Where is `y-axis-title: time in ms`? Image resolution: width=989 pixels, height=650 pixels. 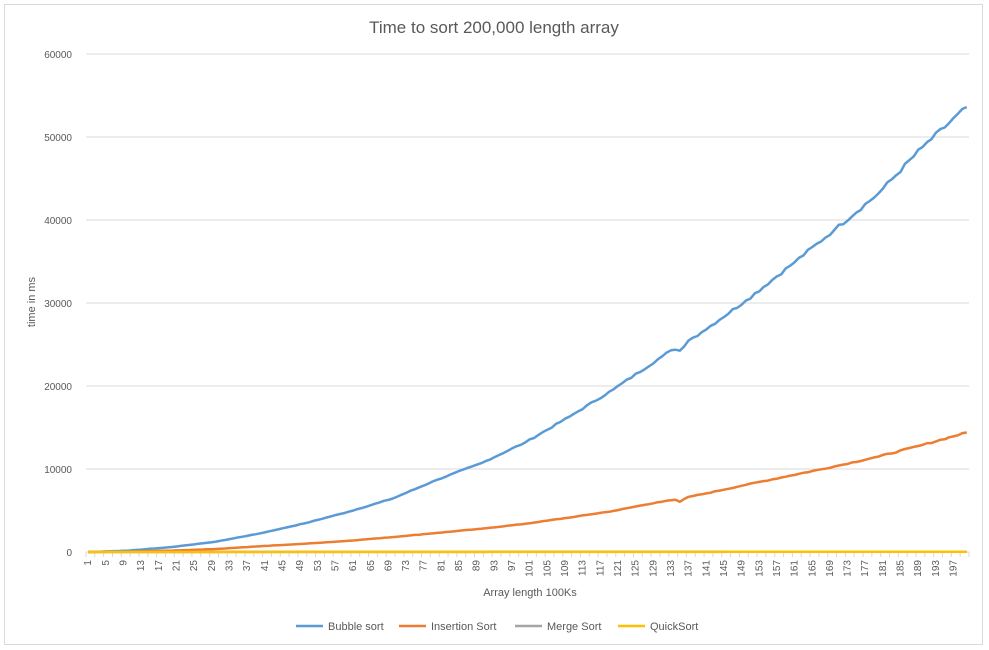 y-axis-title: time in ms is located at coordinates (32, 301).